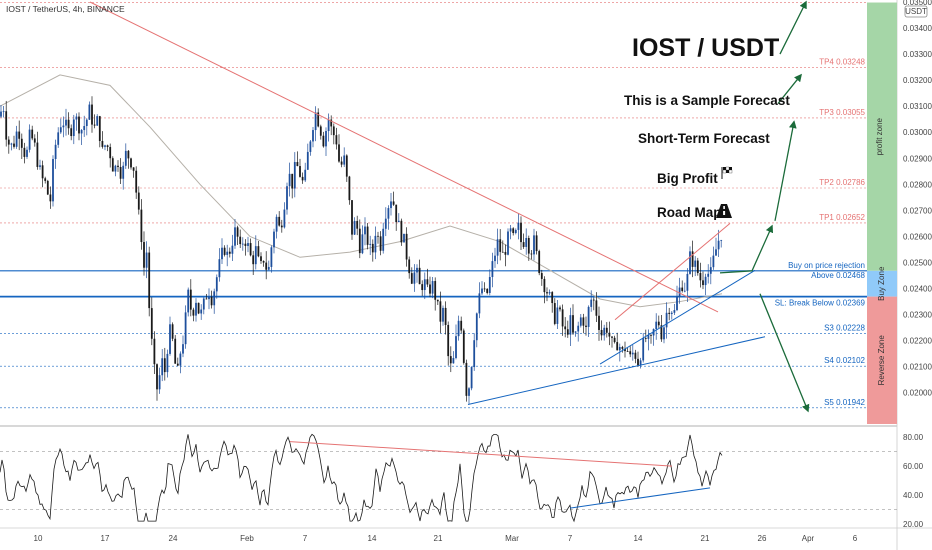  What do you see at coordinates (913, 495) in the screenshot?
I see `rsi-tick-label: 40.00` at bounding box center [913, 495].